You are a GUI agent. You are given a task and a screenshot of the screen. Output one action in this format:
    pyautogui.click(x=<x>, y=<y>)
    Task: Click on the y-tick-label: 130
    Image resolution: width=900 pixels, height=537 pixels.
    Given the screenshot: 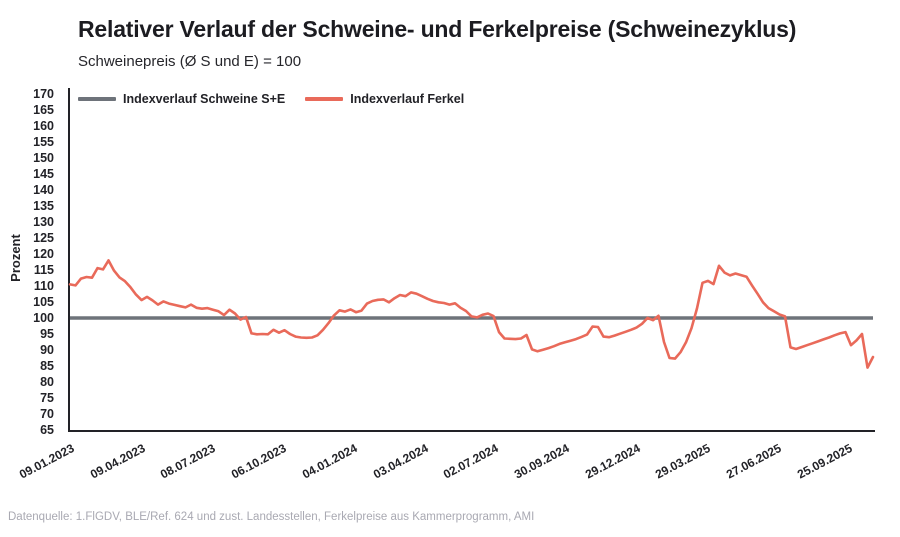 What is the action you would take?
    pyautogui.click(x=43, y=222)
    